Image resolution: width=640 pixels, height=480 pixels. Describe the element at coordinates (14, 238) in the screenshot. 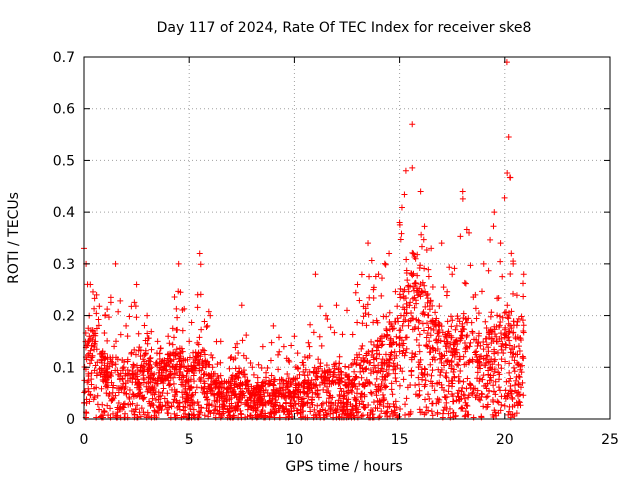

I see `y-axis-label: ROTI / TECUs` at that location.